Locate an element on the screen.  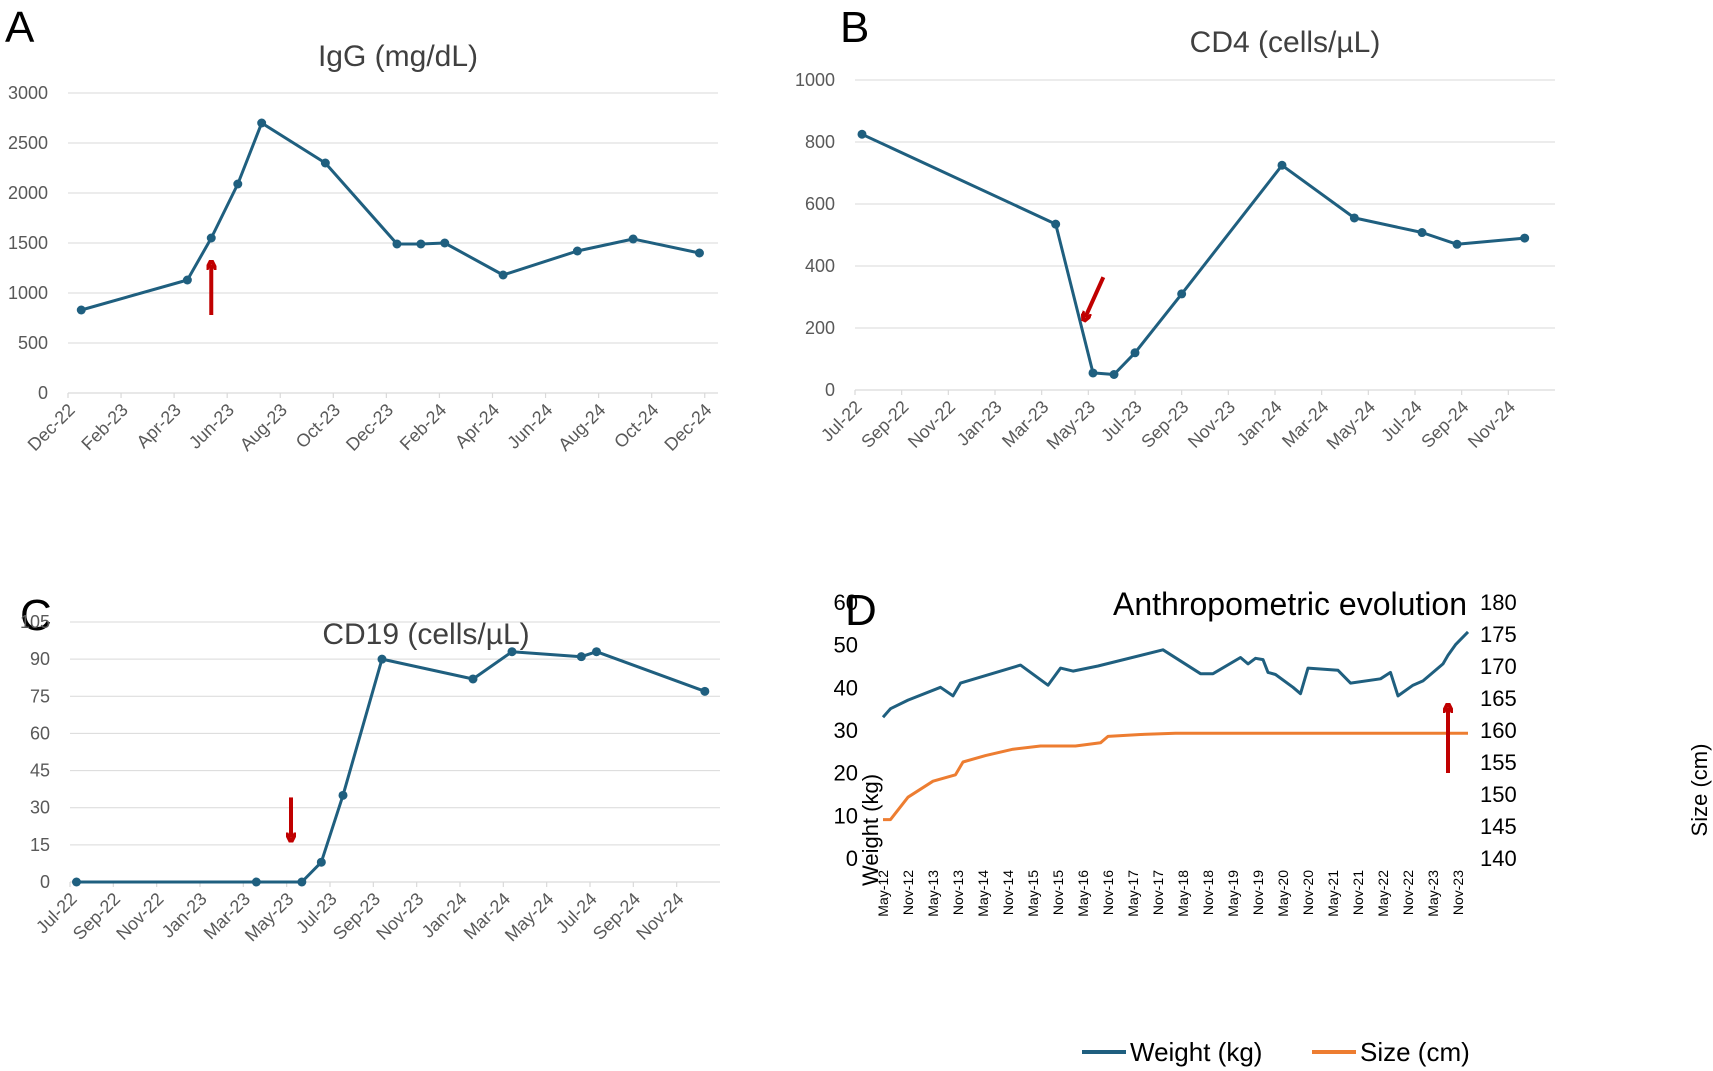
d-xtick-label: May-12 is located at coordinates (883, 893).